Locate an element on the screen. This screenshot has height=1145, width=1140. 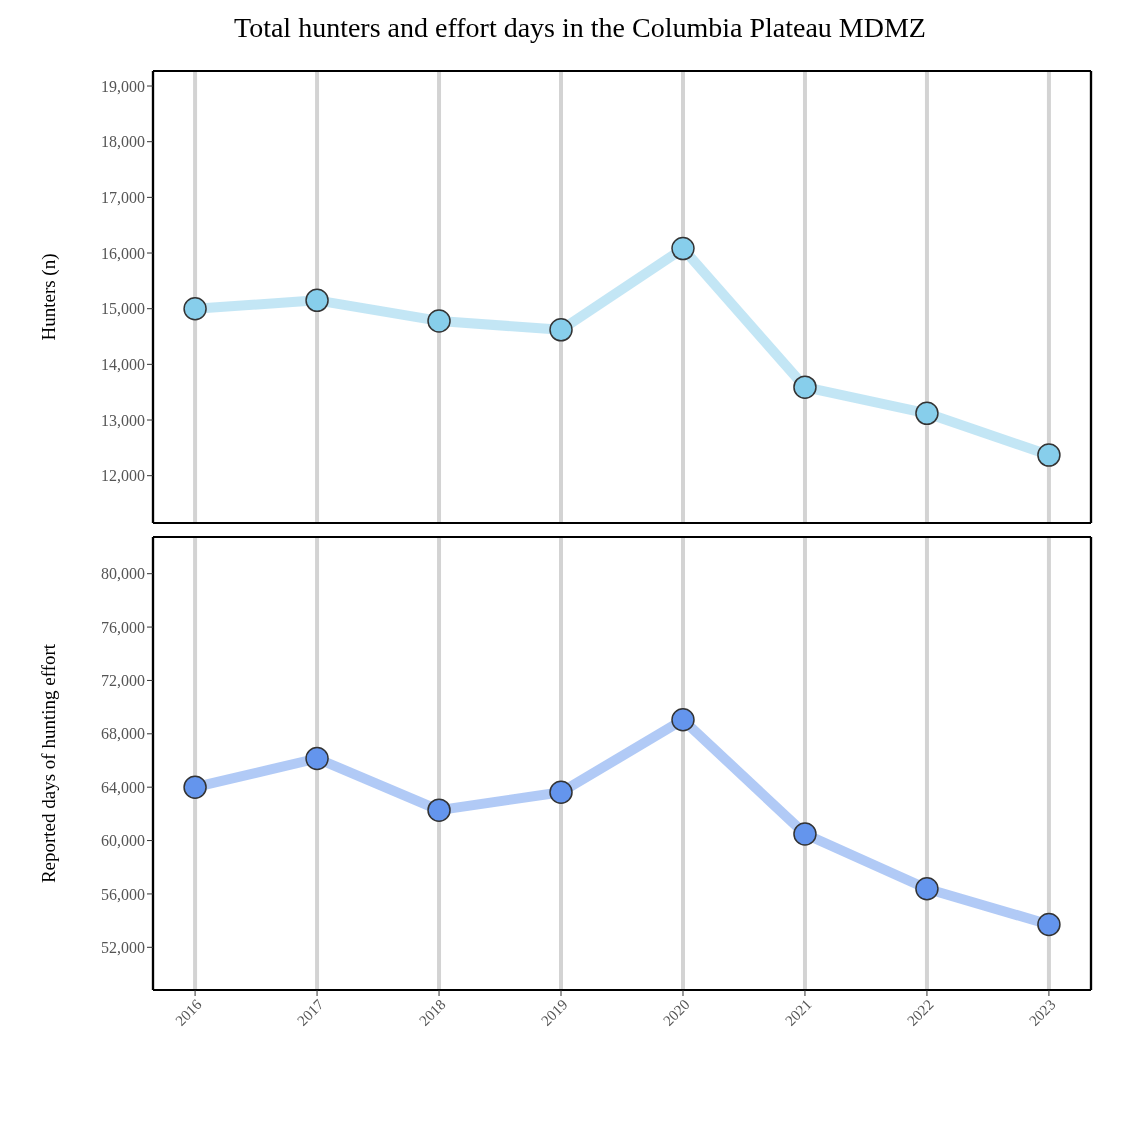
y-tick-label: 76,000 is located at coordinates (123, 627).